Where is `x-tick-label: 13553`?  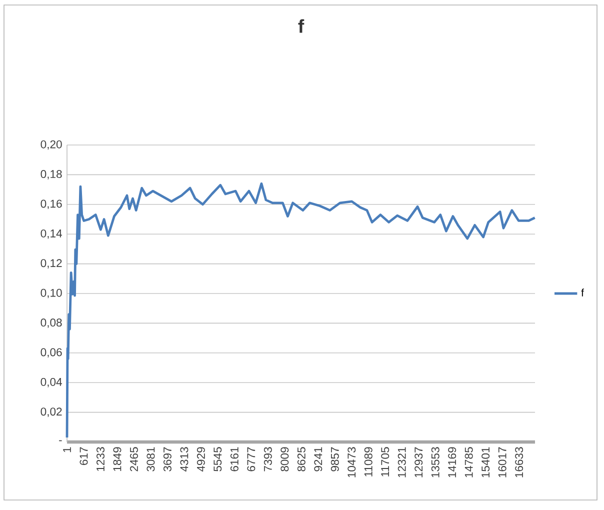
x-tick-label: 13553 is located at coordinates (435, 462).